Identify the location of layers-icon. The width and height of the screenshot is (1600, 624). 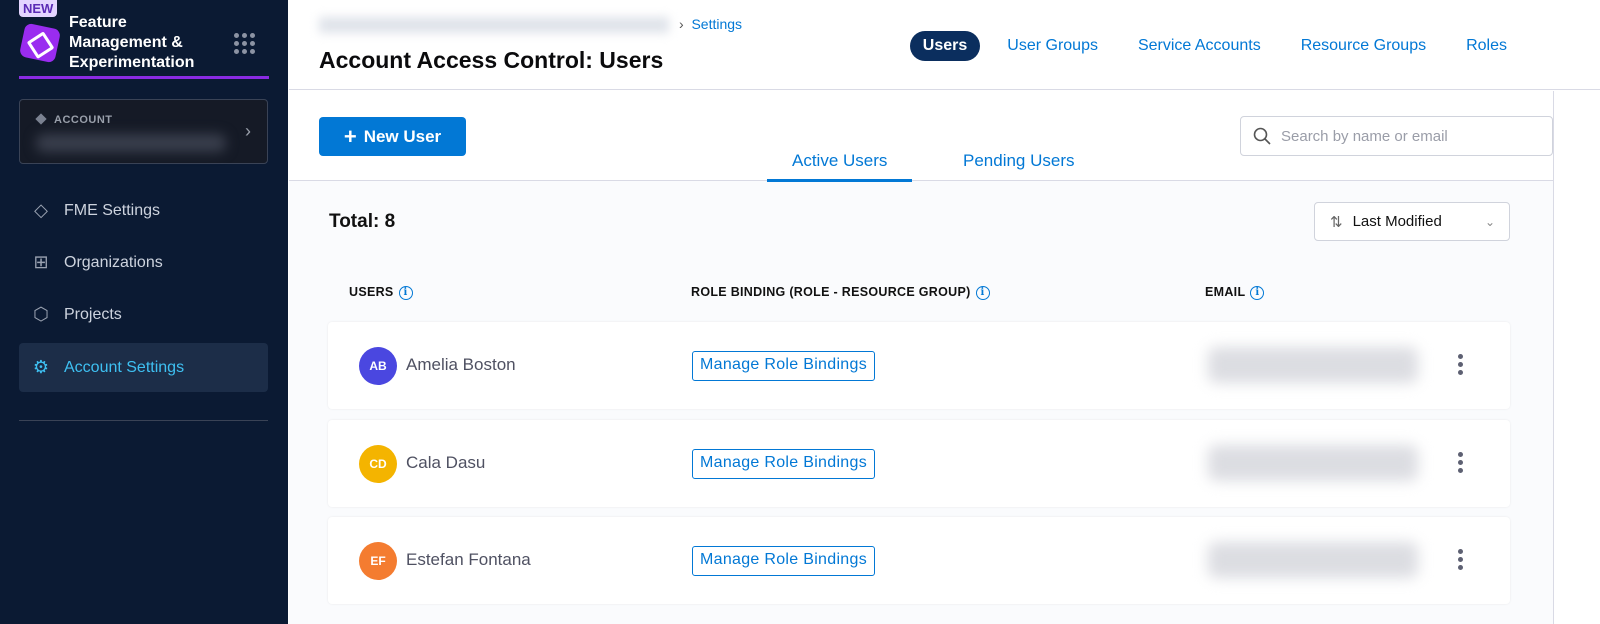
(41, 119).